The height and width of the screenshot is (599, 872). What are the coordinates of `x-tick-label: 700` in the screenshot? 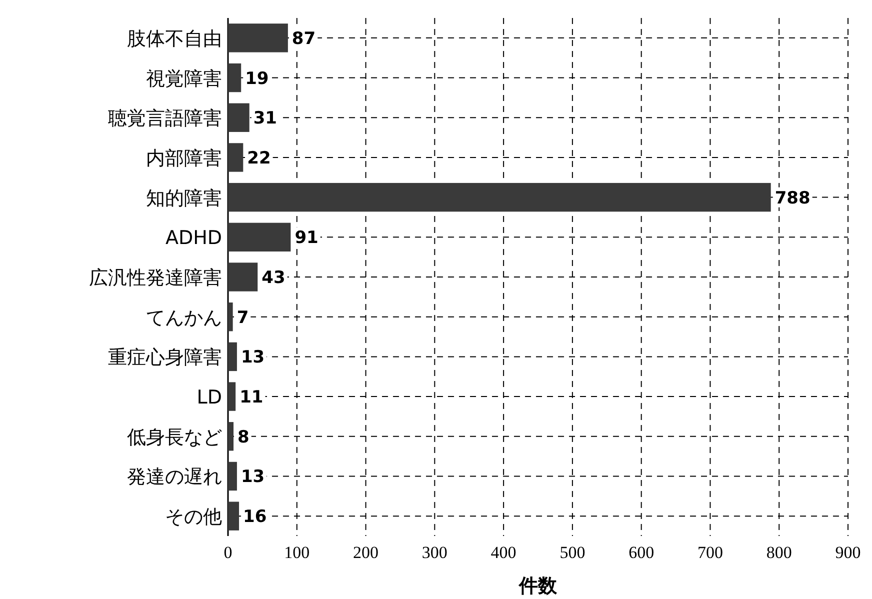 It's located at (710, 552).